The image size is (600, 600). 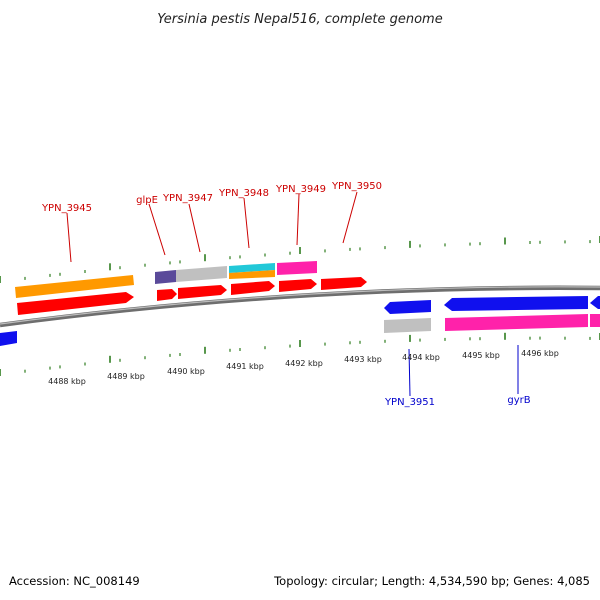 What do you see at coordinates (407, 307) in the screenshot?
I see `gene-arrow-ypn3951` at bounding box center [407, 307].